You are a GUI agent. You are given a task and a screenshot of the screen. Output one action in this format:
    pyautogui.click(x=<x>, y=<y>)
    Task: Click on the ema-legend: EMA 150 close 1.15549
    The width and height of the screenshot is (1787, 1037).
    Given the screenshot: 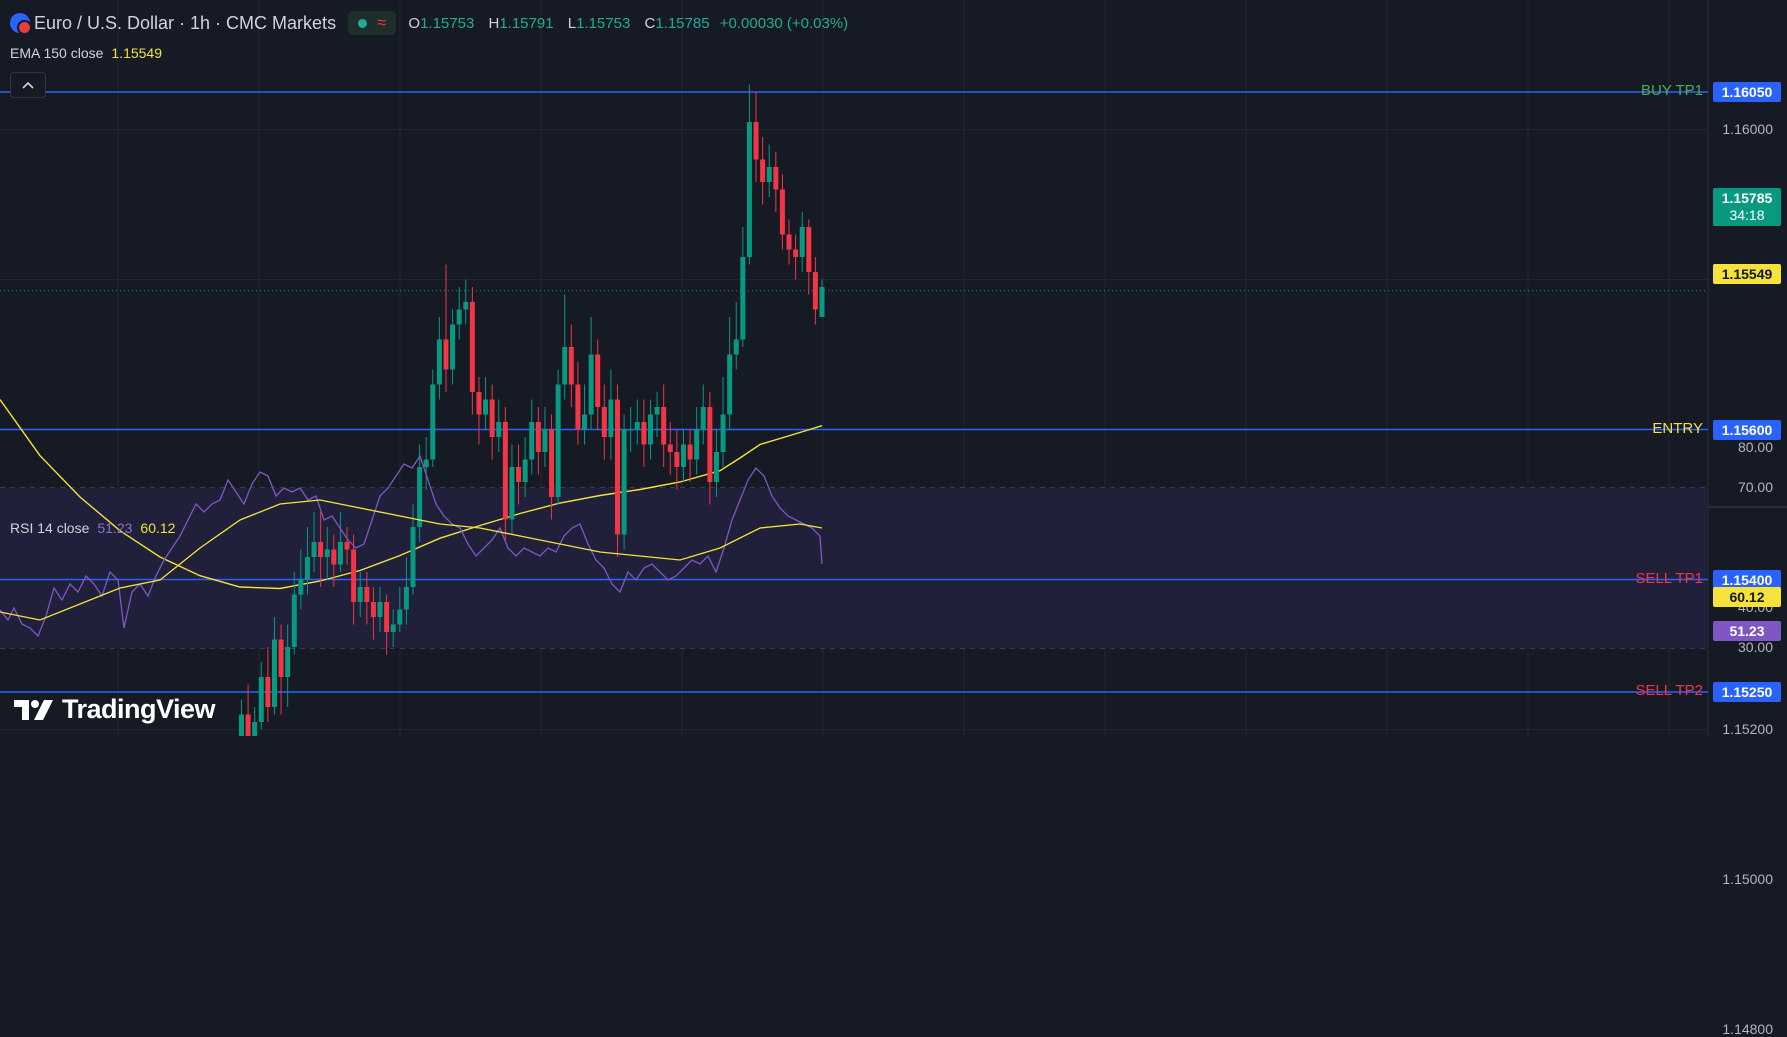 What is the action you would take?
    pyautogui.click(x=86, y=53)
    